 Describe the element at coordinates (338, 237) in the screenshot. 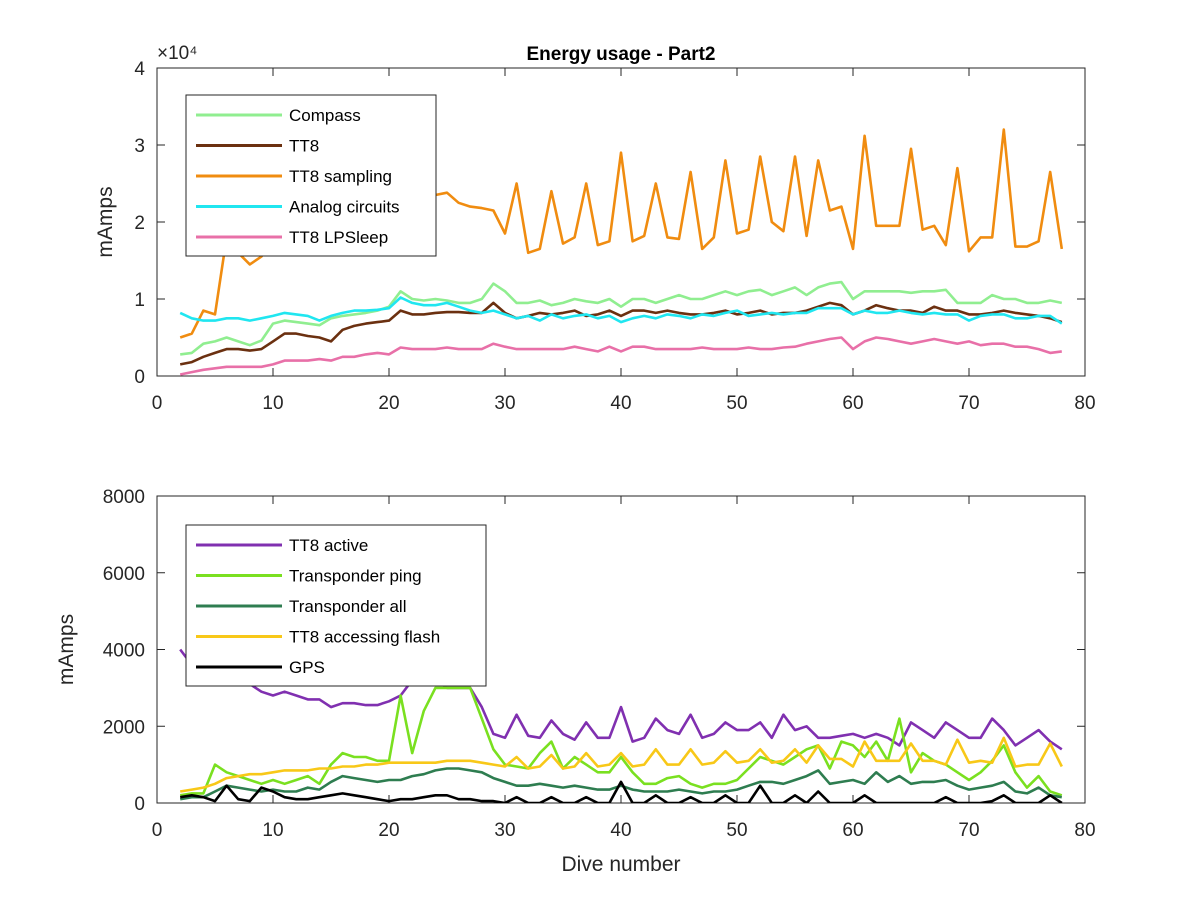

I see `legend-label: TT8 LPSleep` at that location.